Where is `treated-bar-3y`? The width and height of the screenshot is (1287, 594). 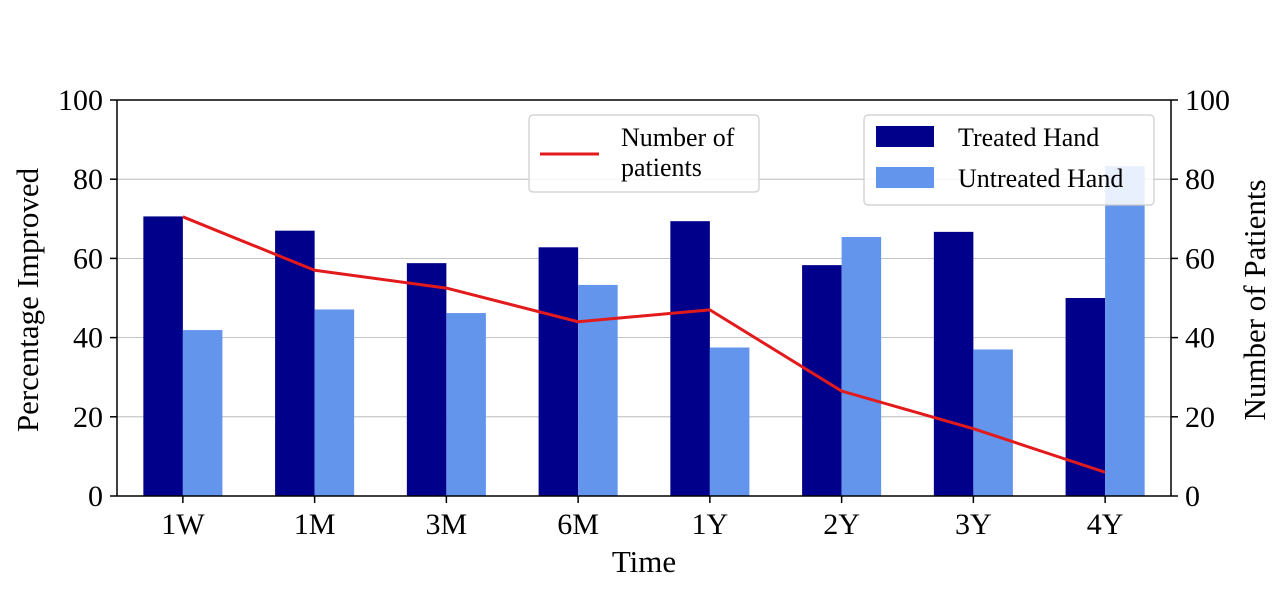 treated-bar-3y is located at coordinates (953, 364).